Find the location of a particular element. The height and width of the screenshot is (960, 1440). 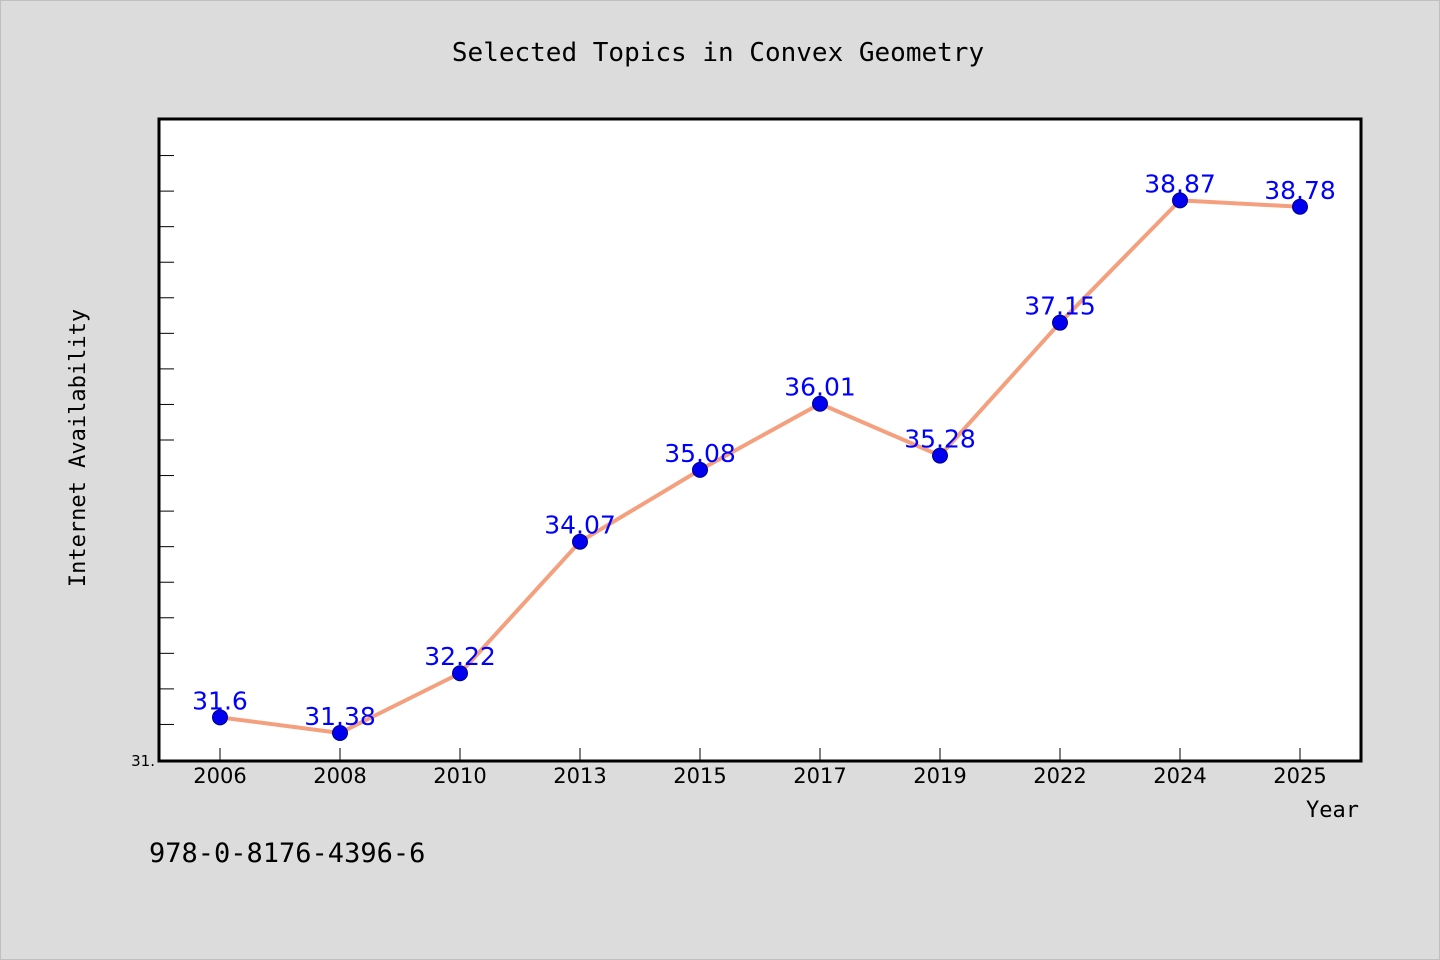

data-label: 35.28 is located at coordinates (940, 439).